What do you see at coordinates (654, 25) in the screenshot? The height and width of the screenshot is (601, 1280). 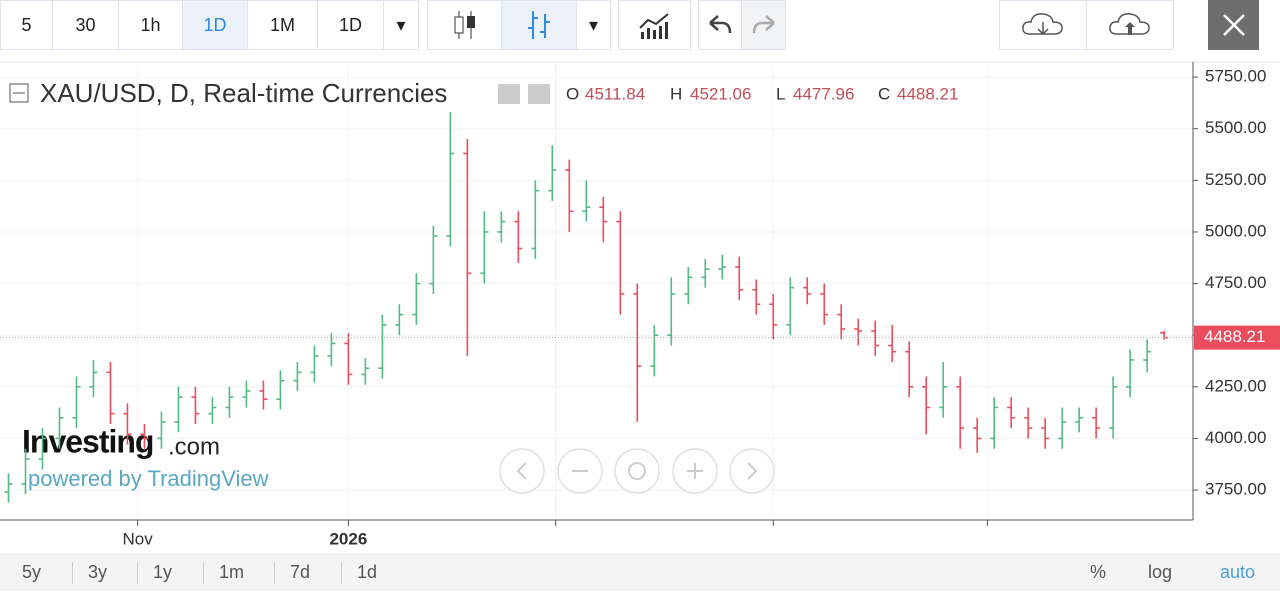 I see `indicators-button` at bounding box center [654, 25].